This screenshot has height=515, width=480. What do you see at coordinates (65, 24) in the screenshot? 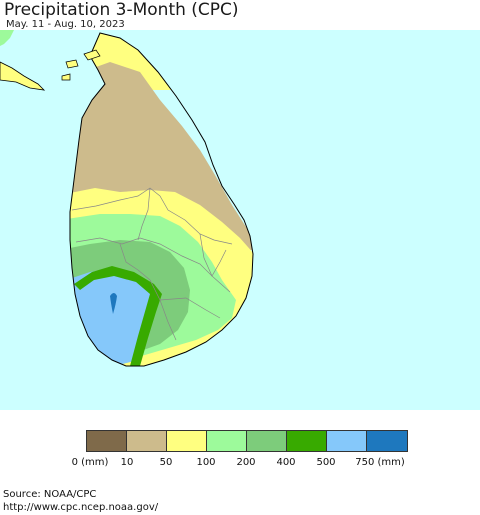
I see `date-range-subtitle: May. 11 - Aug. 10, 2023` at bounding box center [65, 24].